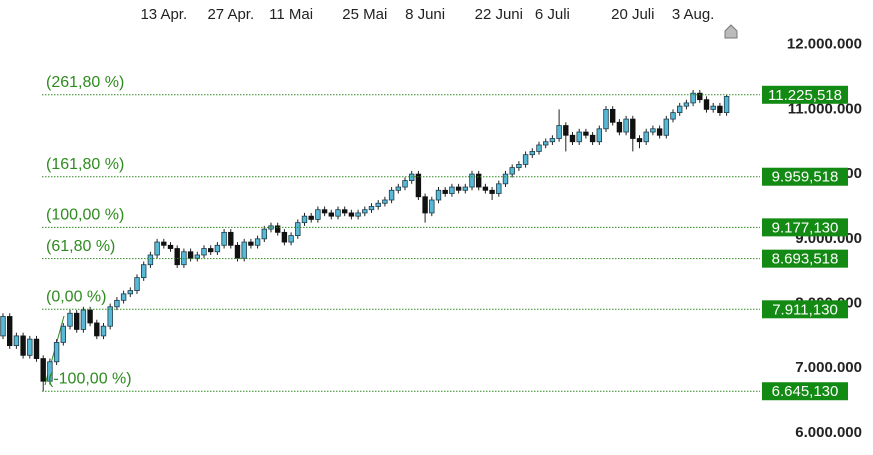 The height and width of the screenshot is (455, 873). I want to click on x-tick-label: 8 Juni, so click(425, 14).